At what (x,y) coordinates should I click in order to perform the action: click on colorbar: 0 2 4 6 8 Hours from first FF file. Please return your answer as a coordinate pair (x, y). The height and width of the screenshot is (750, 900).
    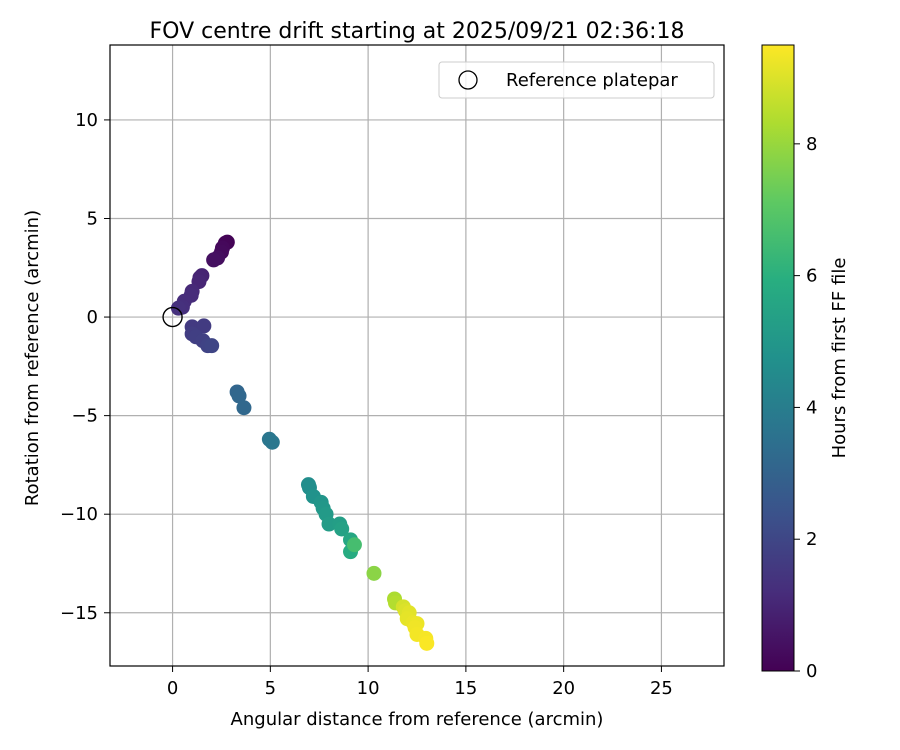
    Looking at the image, I should click on (805, 363).